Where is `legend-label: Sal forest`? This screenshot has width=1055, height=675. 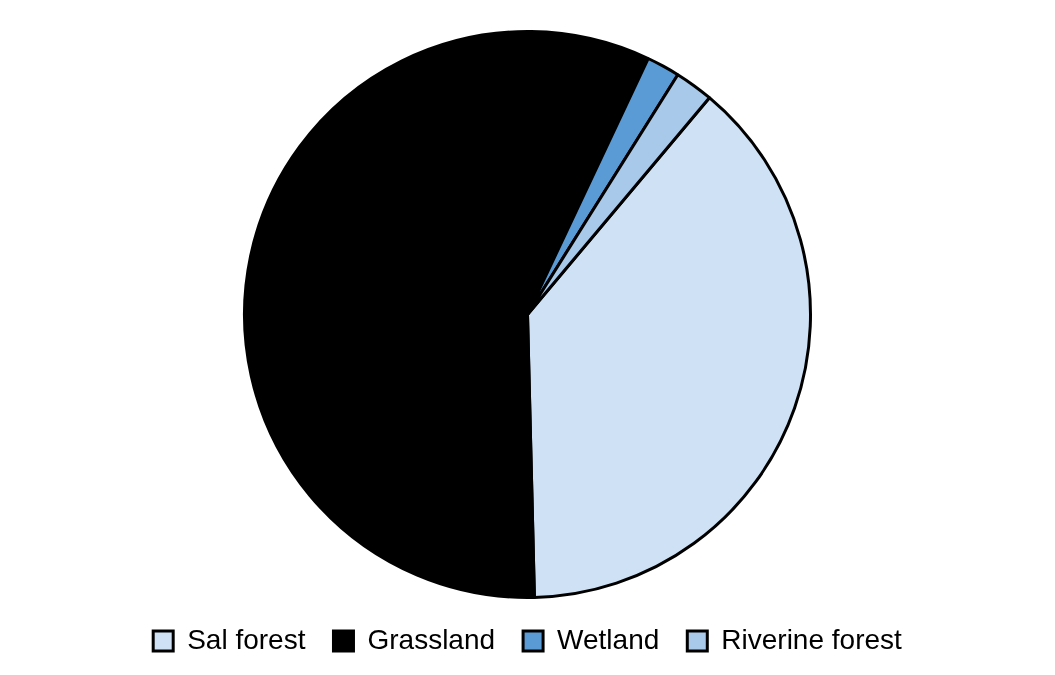
legend-label: Sal forest is located at coordinates (246, 639).